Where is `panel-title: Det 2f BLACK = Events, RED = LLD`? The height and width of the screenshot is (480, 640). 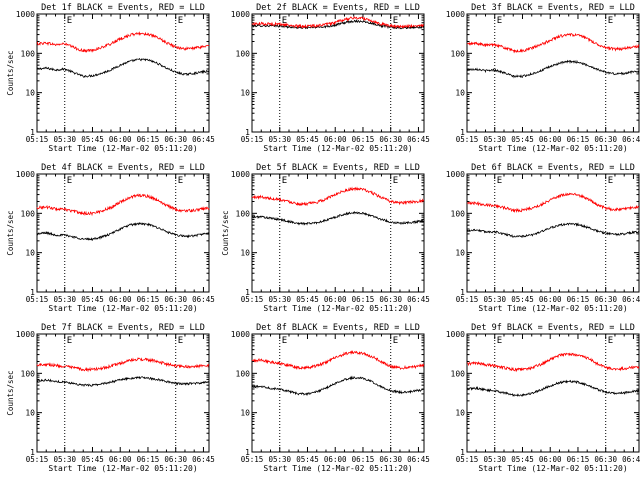 panel-title: Det 2f BLACK = Events, RED = LLD is located at coordinates (338, 8).